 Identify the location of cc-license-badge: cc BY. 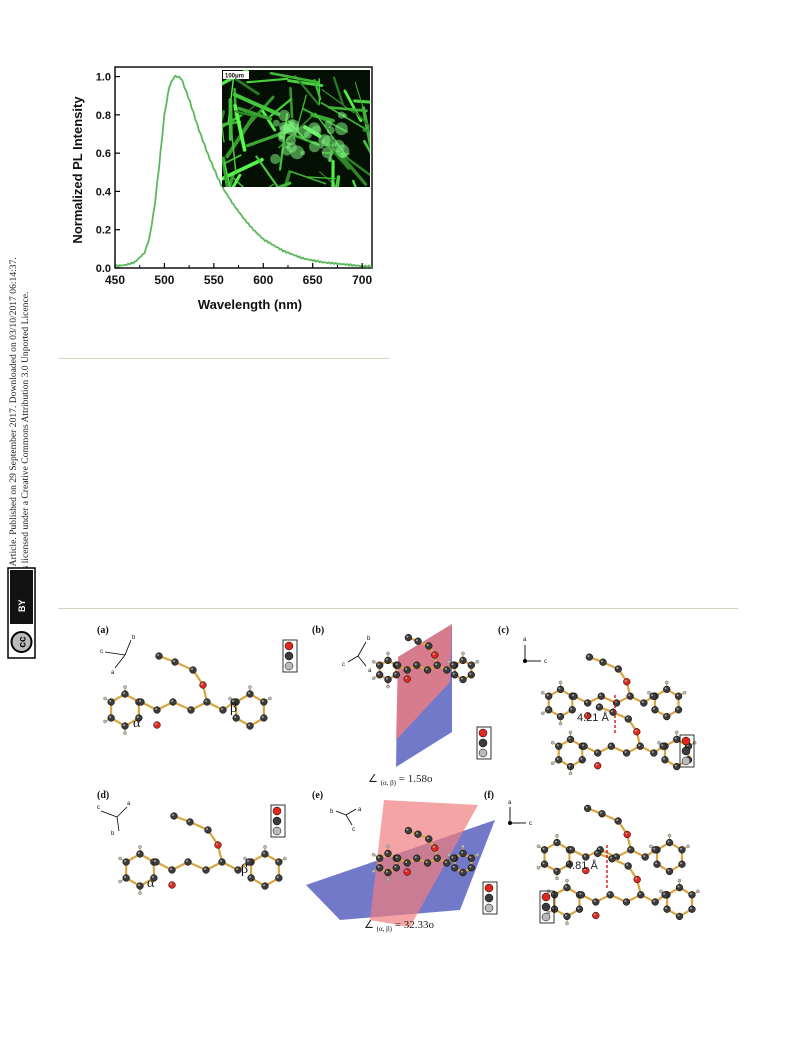
(21, 613).